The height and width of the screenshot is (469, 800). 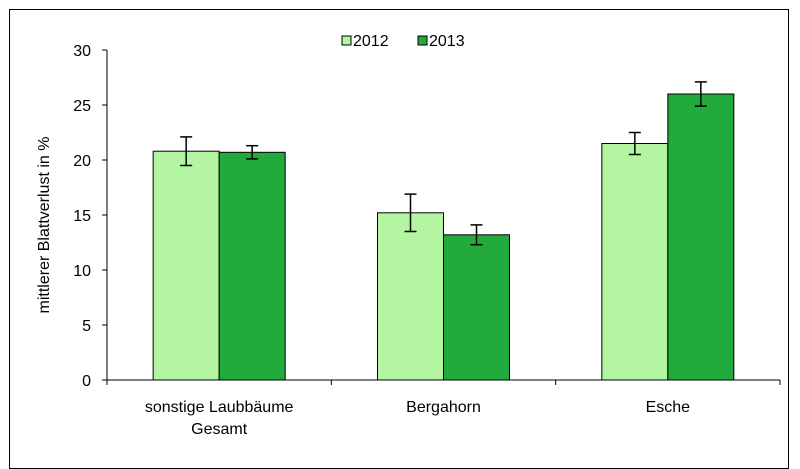 What do you see at coordinates (447, 41) in the screenshot?
I see `legend-label-2013: 2013` at bounding box center [447, 41].